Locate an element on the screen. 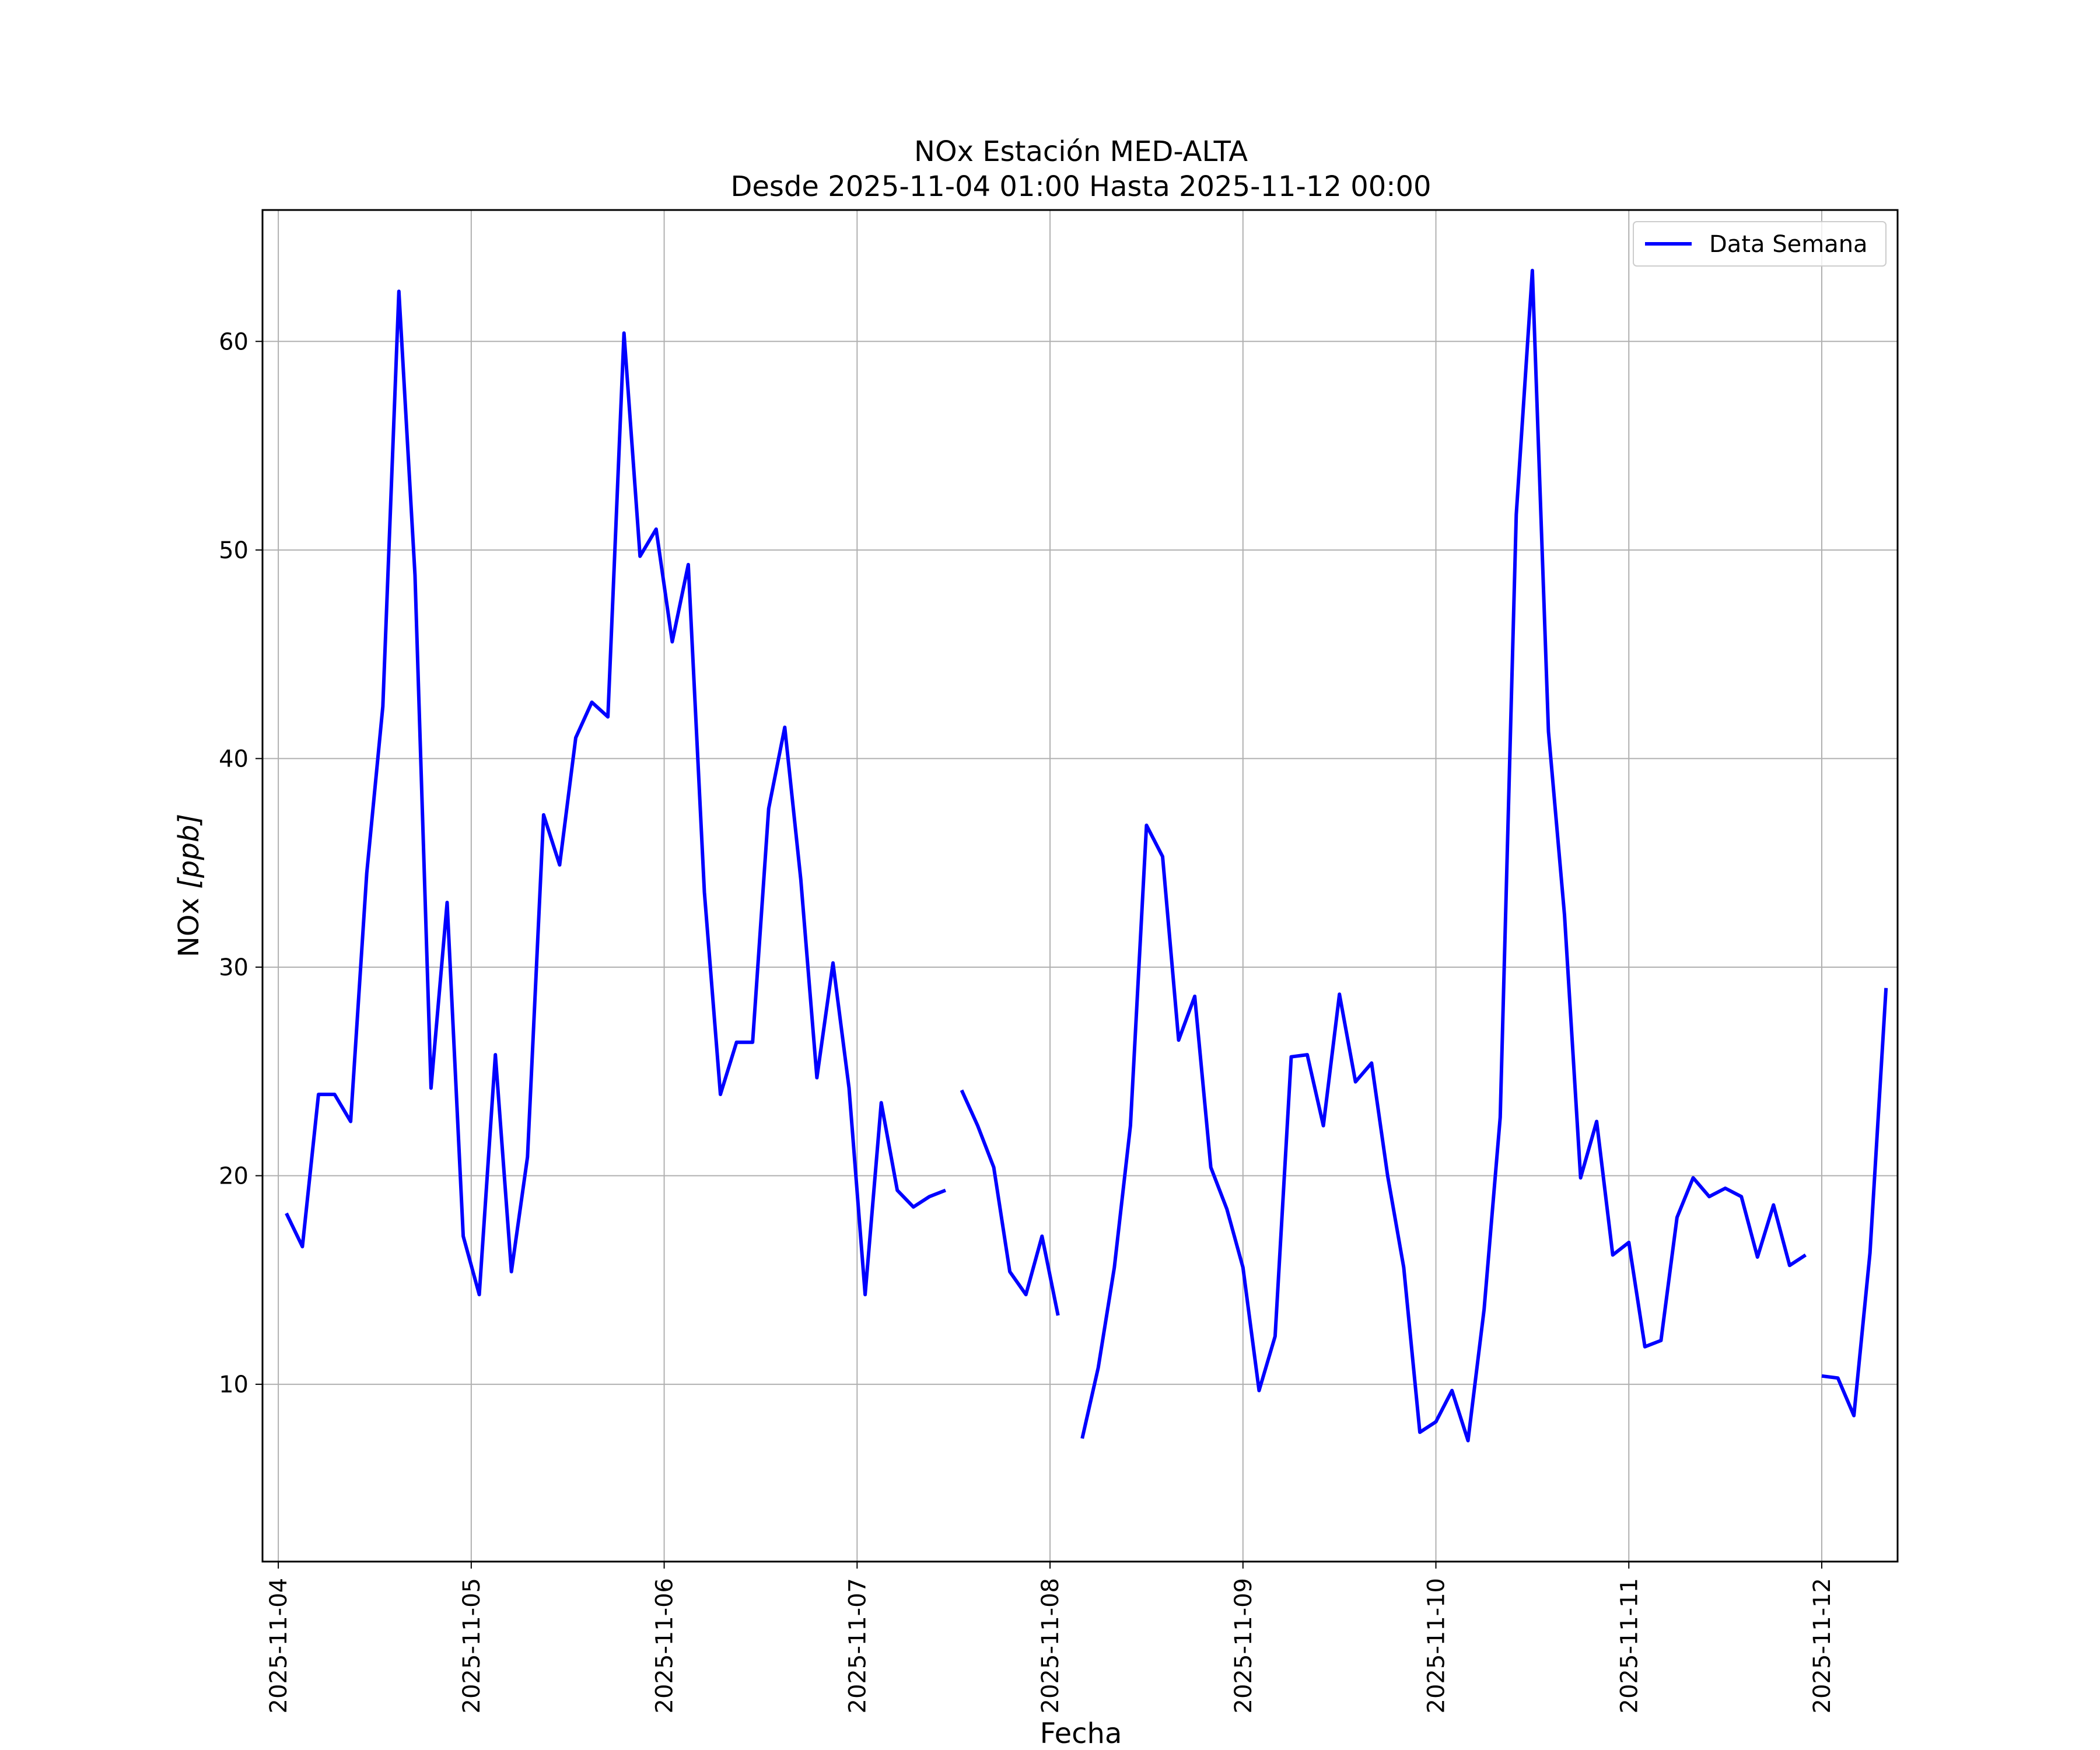  y-tick-label: 10 is located at coordinates (234, 1384).